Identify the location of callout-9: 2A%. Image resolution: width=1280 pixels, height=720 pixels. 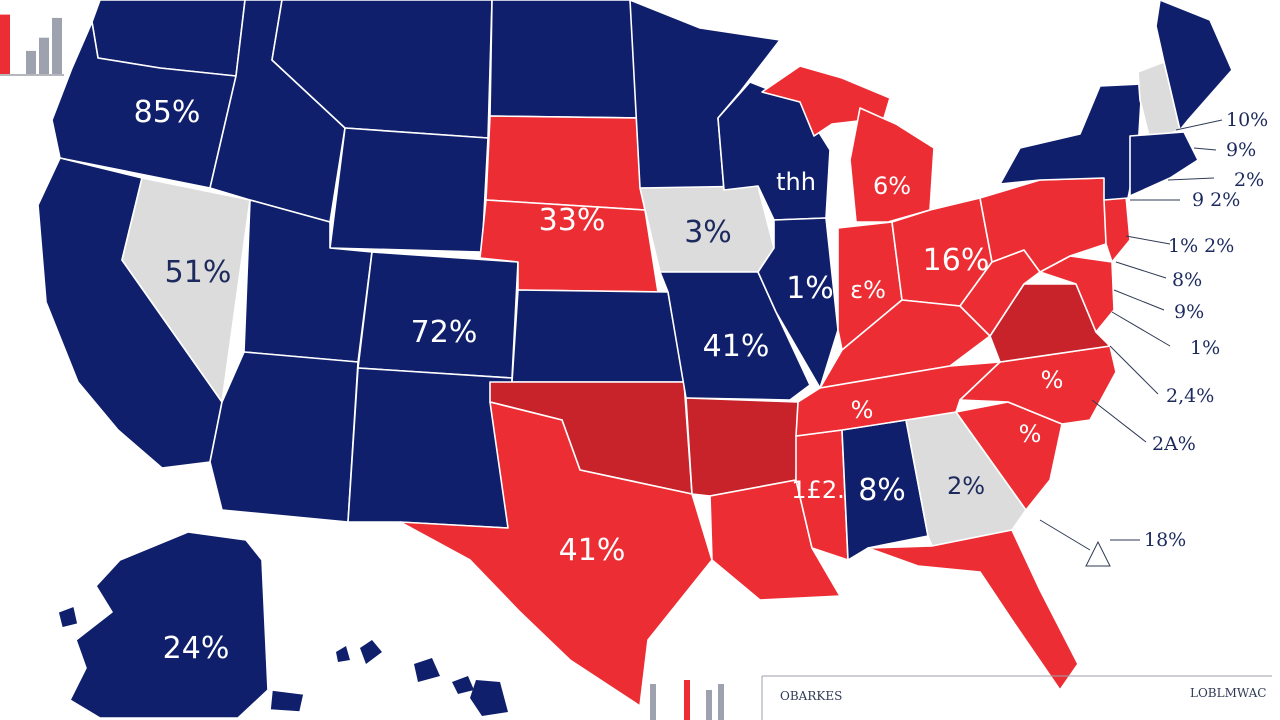
(1174, 444).